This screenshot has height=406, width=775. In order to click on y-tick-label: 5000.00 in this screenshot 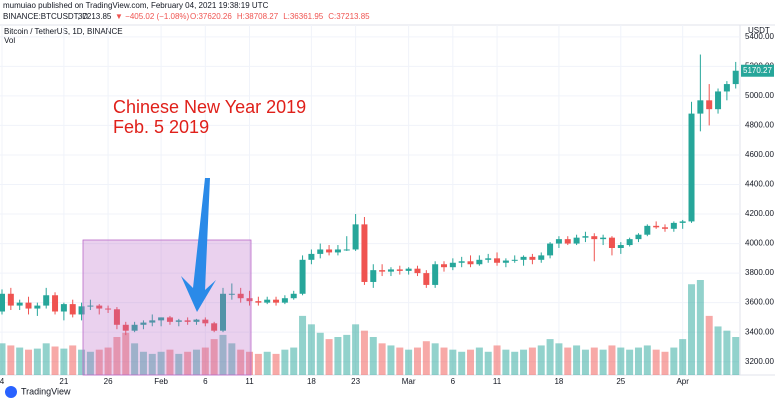, I will do `click(759, 95)`.